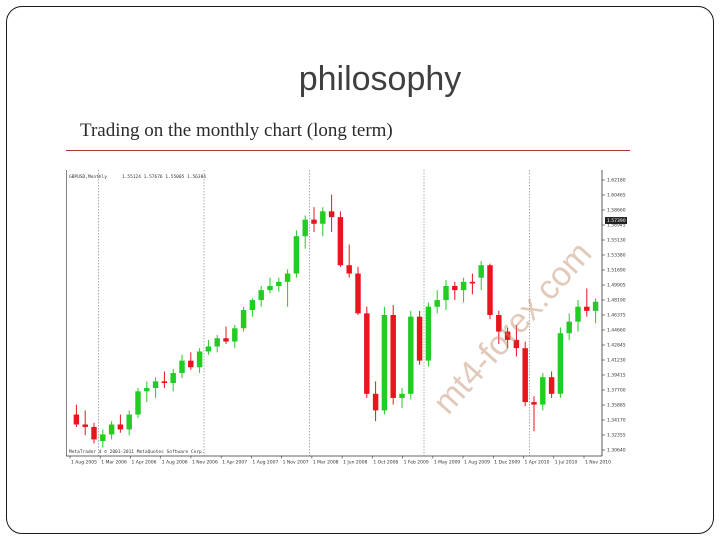 The image size is (720, 540). I want to click on time-tick-label: 1 Nov 2006, so click(205, 463).